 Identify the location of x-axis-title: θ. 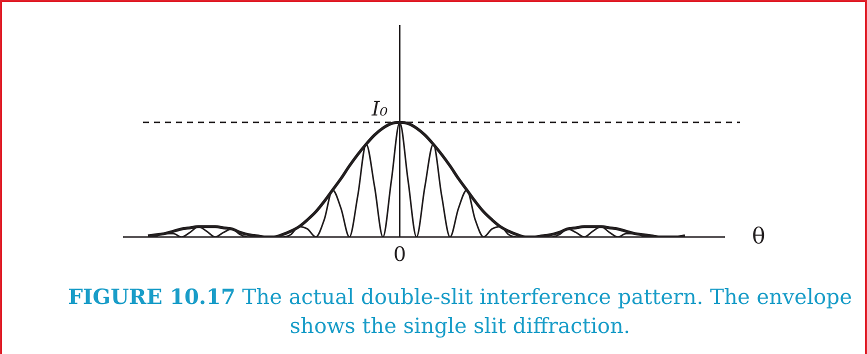
(759, 237).